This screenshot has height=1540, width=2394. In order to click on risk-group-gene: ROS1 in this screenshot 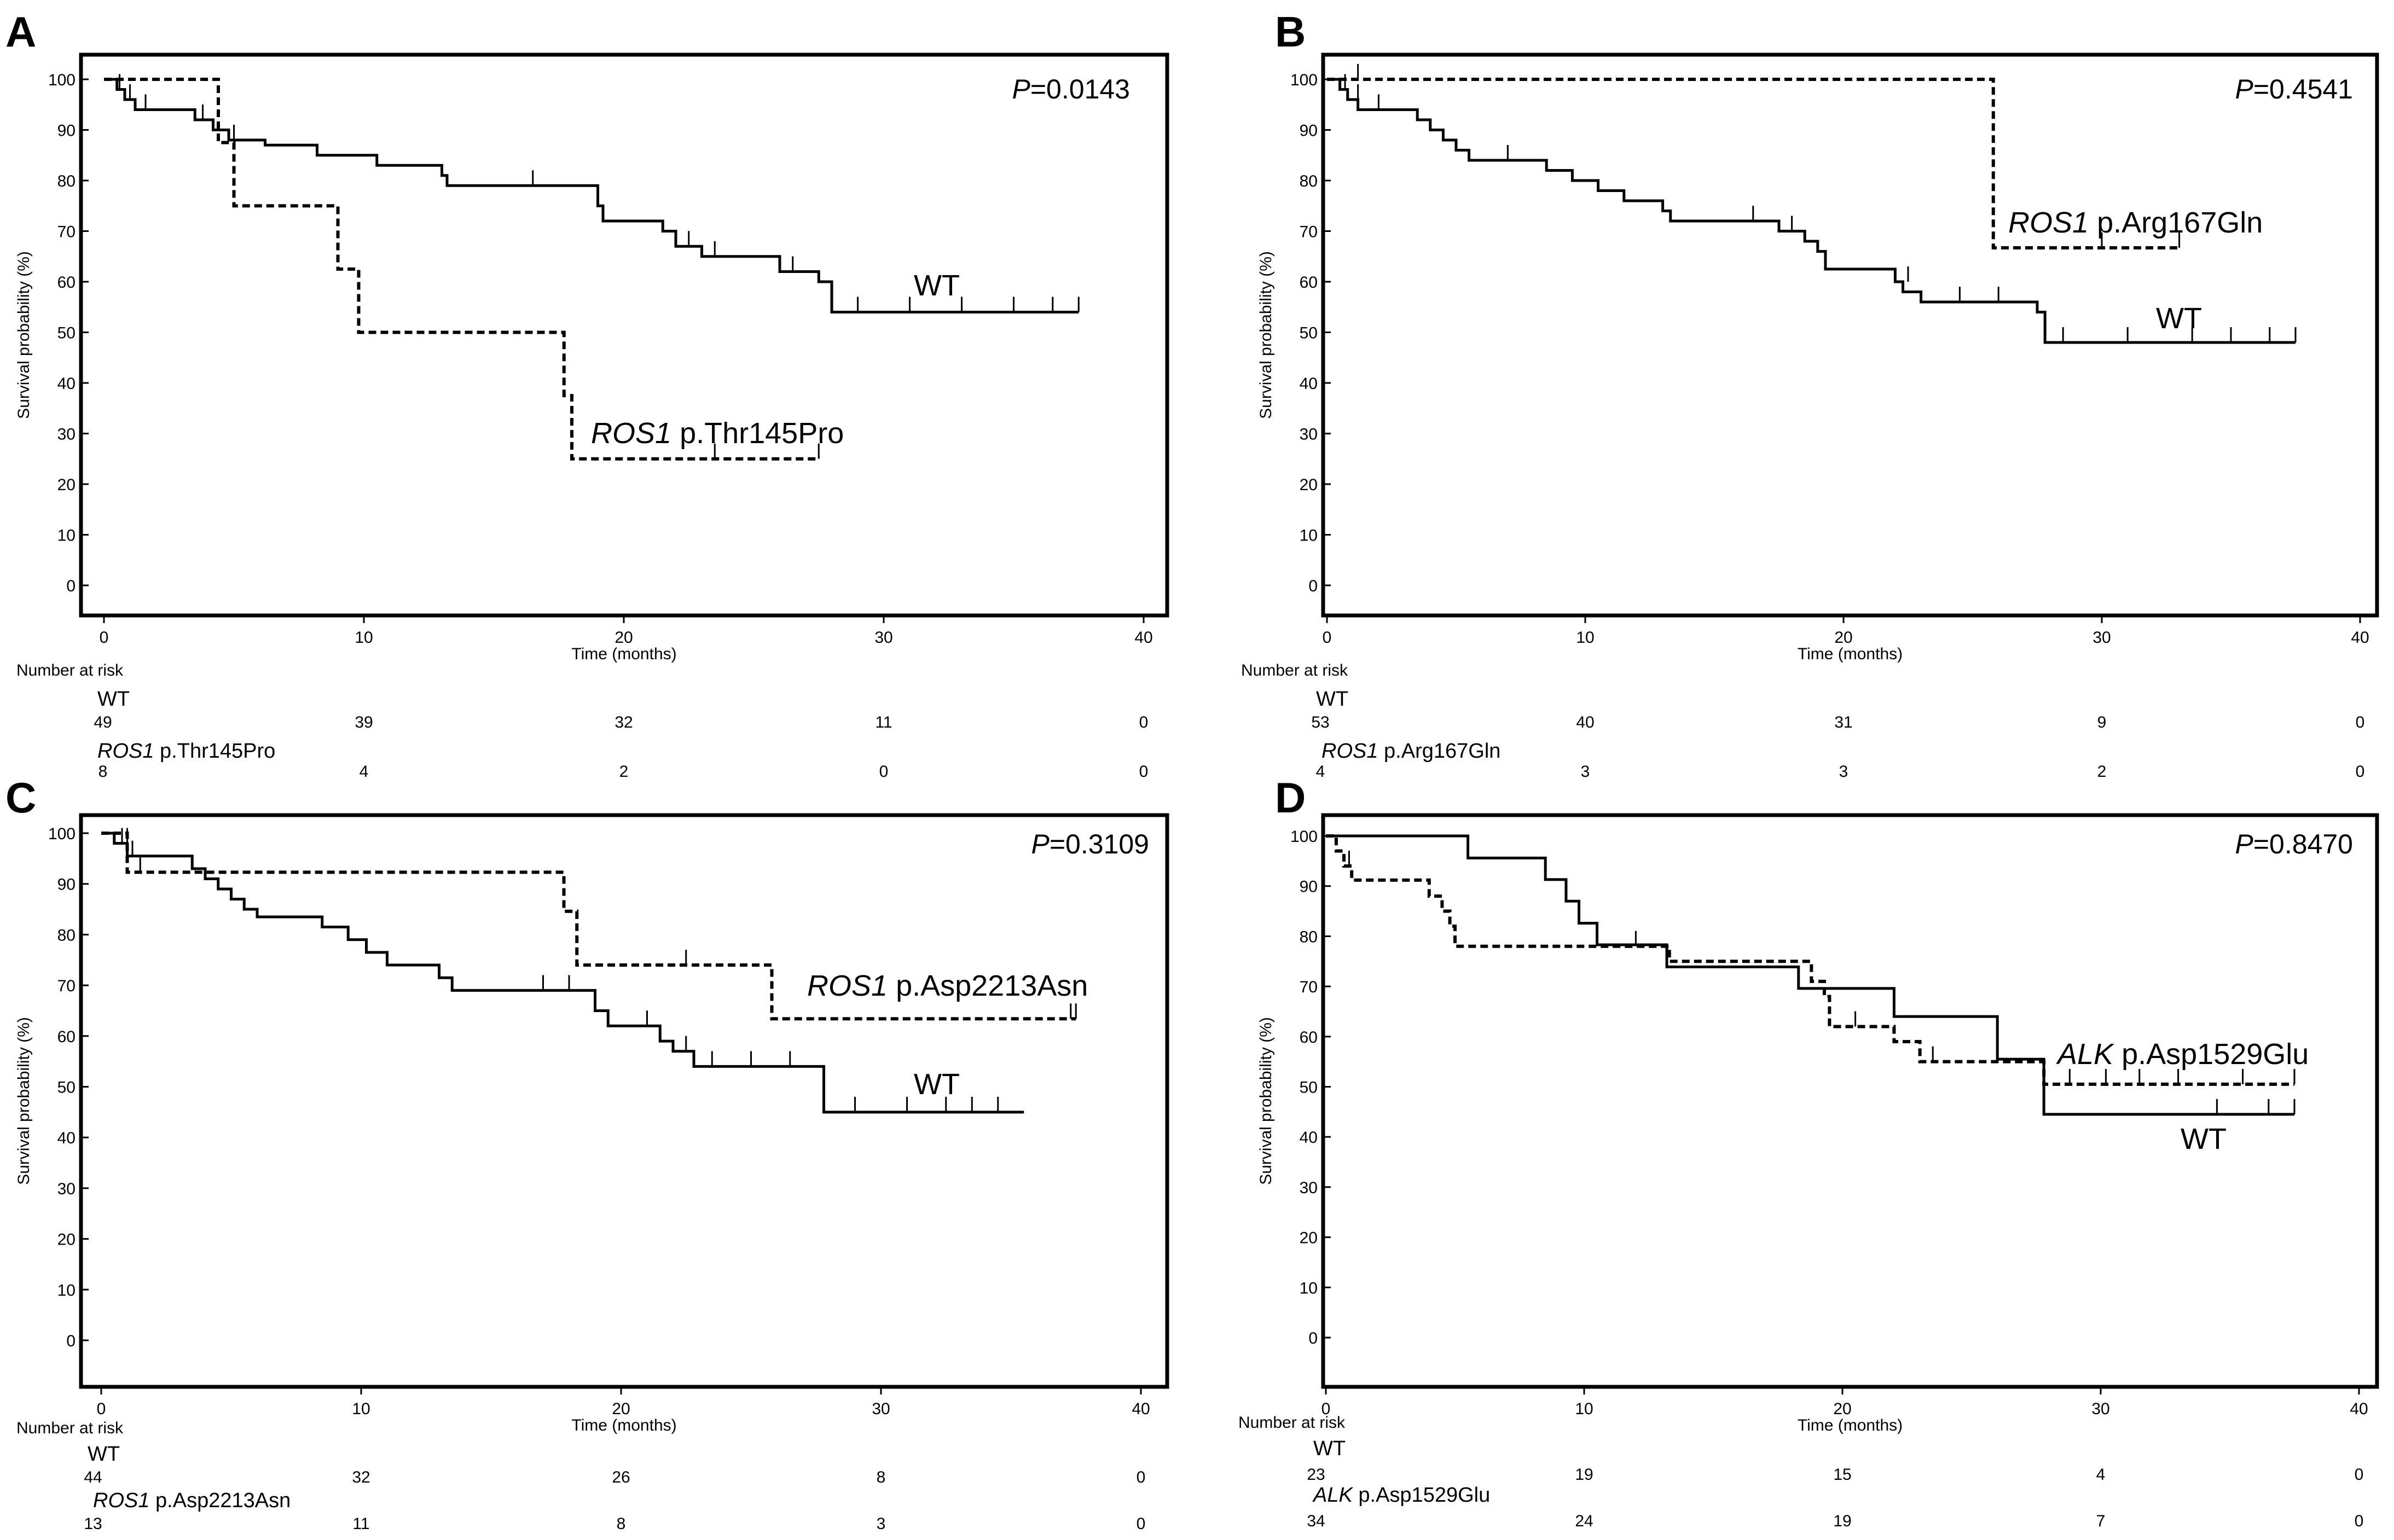, I will do `click(121, 1500)`.